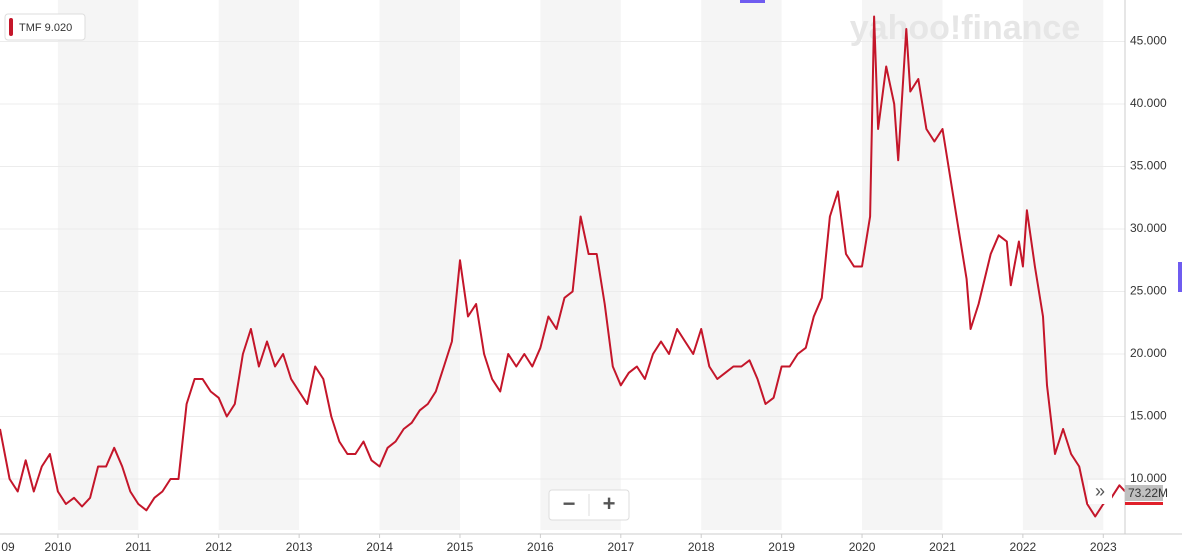 The image size is (1182, 559). Describe the element at coordinates (299, 547) in the screenshot. I see `x-tick-label: 2013` at that location.